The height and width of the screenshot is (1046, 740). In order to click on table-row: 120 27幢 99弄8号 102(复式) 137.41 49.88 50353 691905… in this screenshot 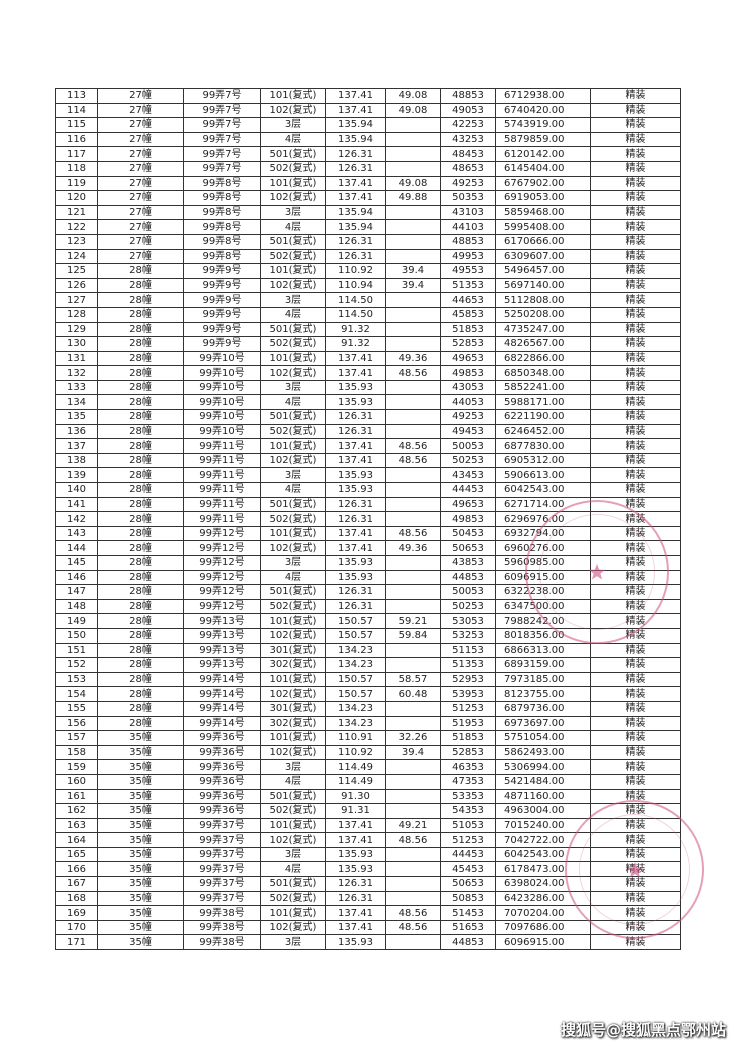, I will do `click(368, 198)`.